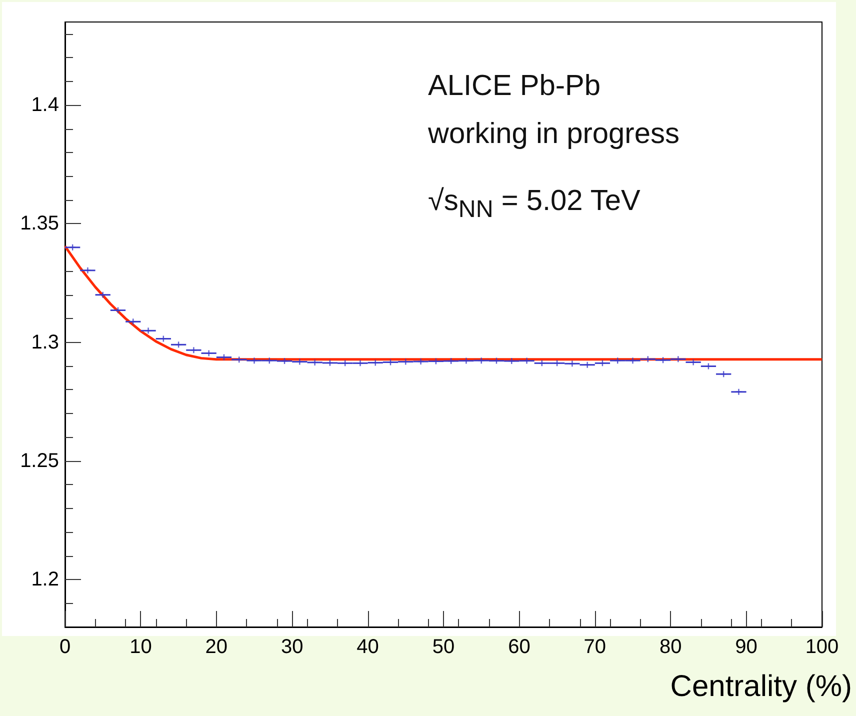 This screenshot has width=856, height=716. Describe the element at coordinates (39, 461) in the screenshot. I see `y-tick-label: 1.25` at that location.